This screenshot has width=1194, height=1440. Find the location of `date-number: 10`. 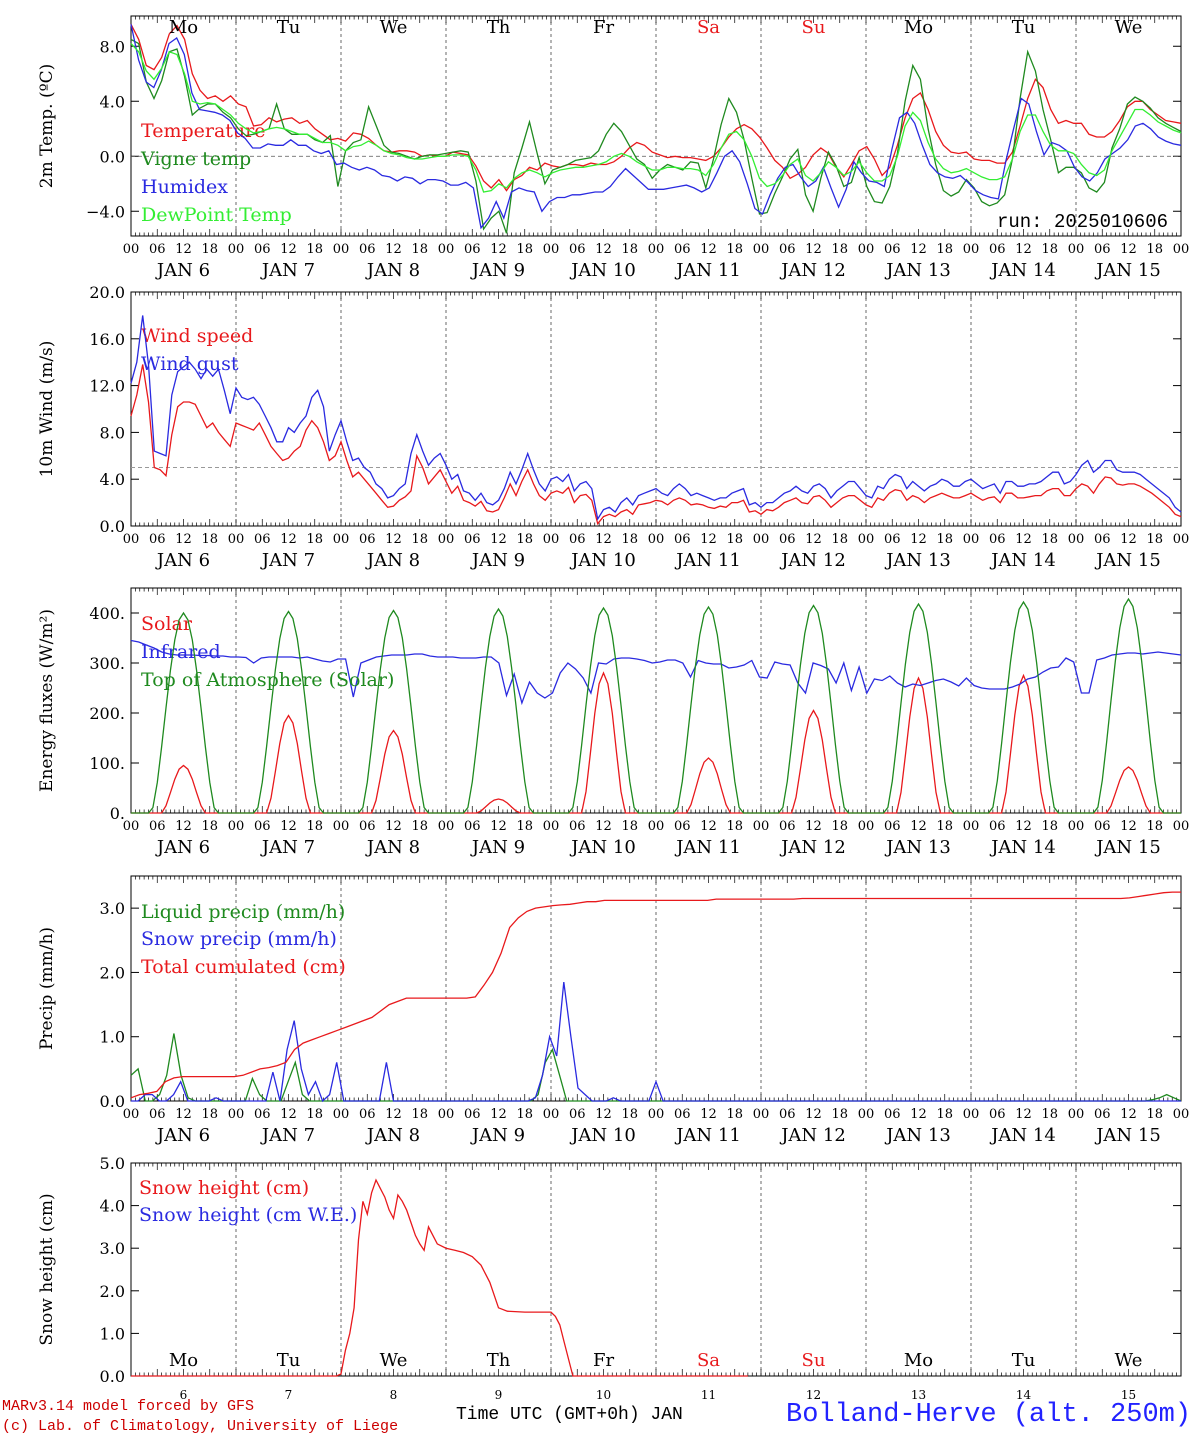

date-number: 10 is located at coordinates (603, 1395).